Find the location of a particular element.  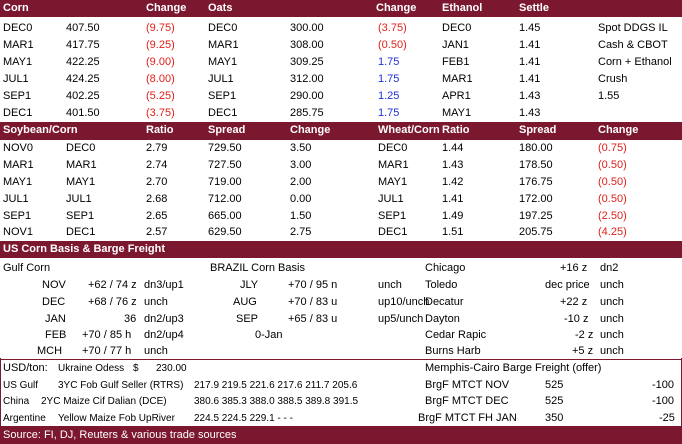

side-note: Cash & CBOT is located at coordinates (633, 45).